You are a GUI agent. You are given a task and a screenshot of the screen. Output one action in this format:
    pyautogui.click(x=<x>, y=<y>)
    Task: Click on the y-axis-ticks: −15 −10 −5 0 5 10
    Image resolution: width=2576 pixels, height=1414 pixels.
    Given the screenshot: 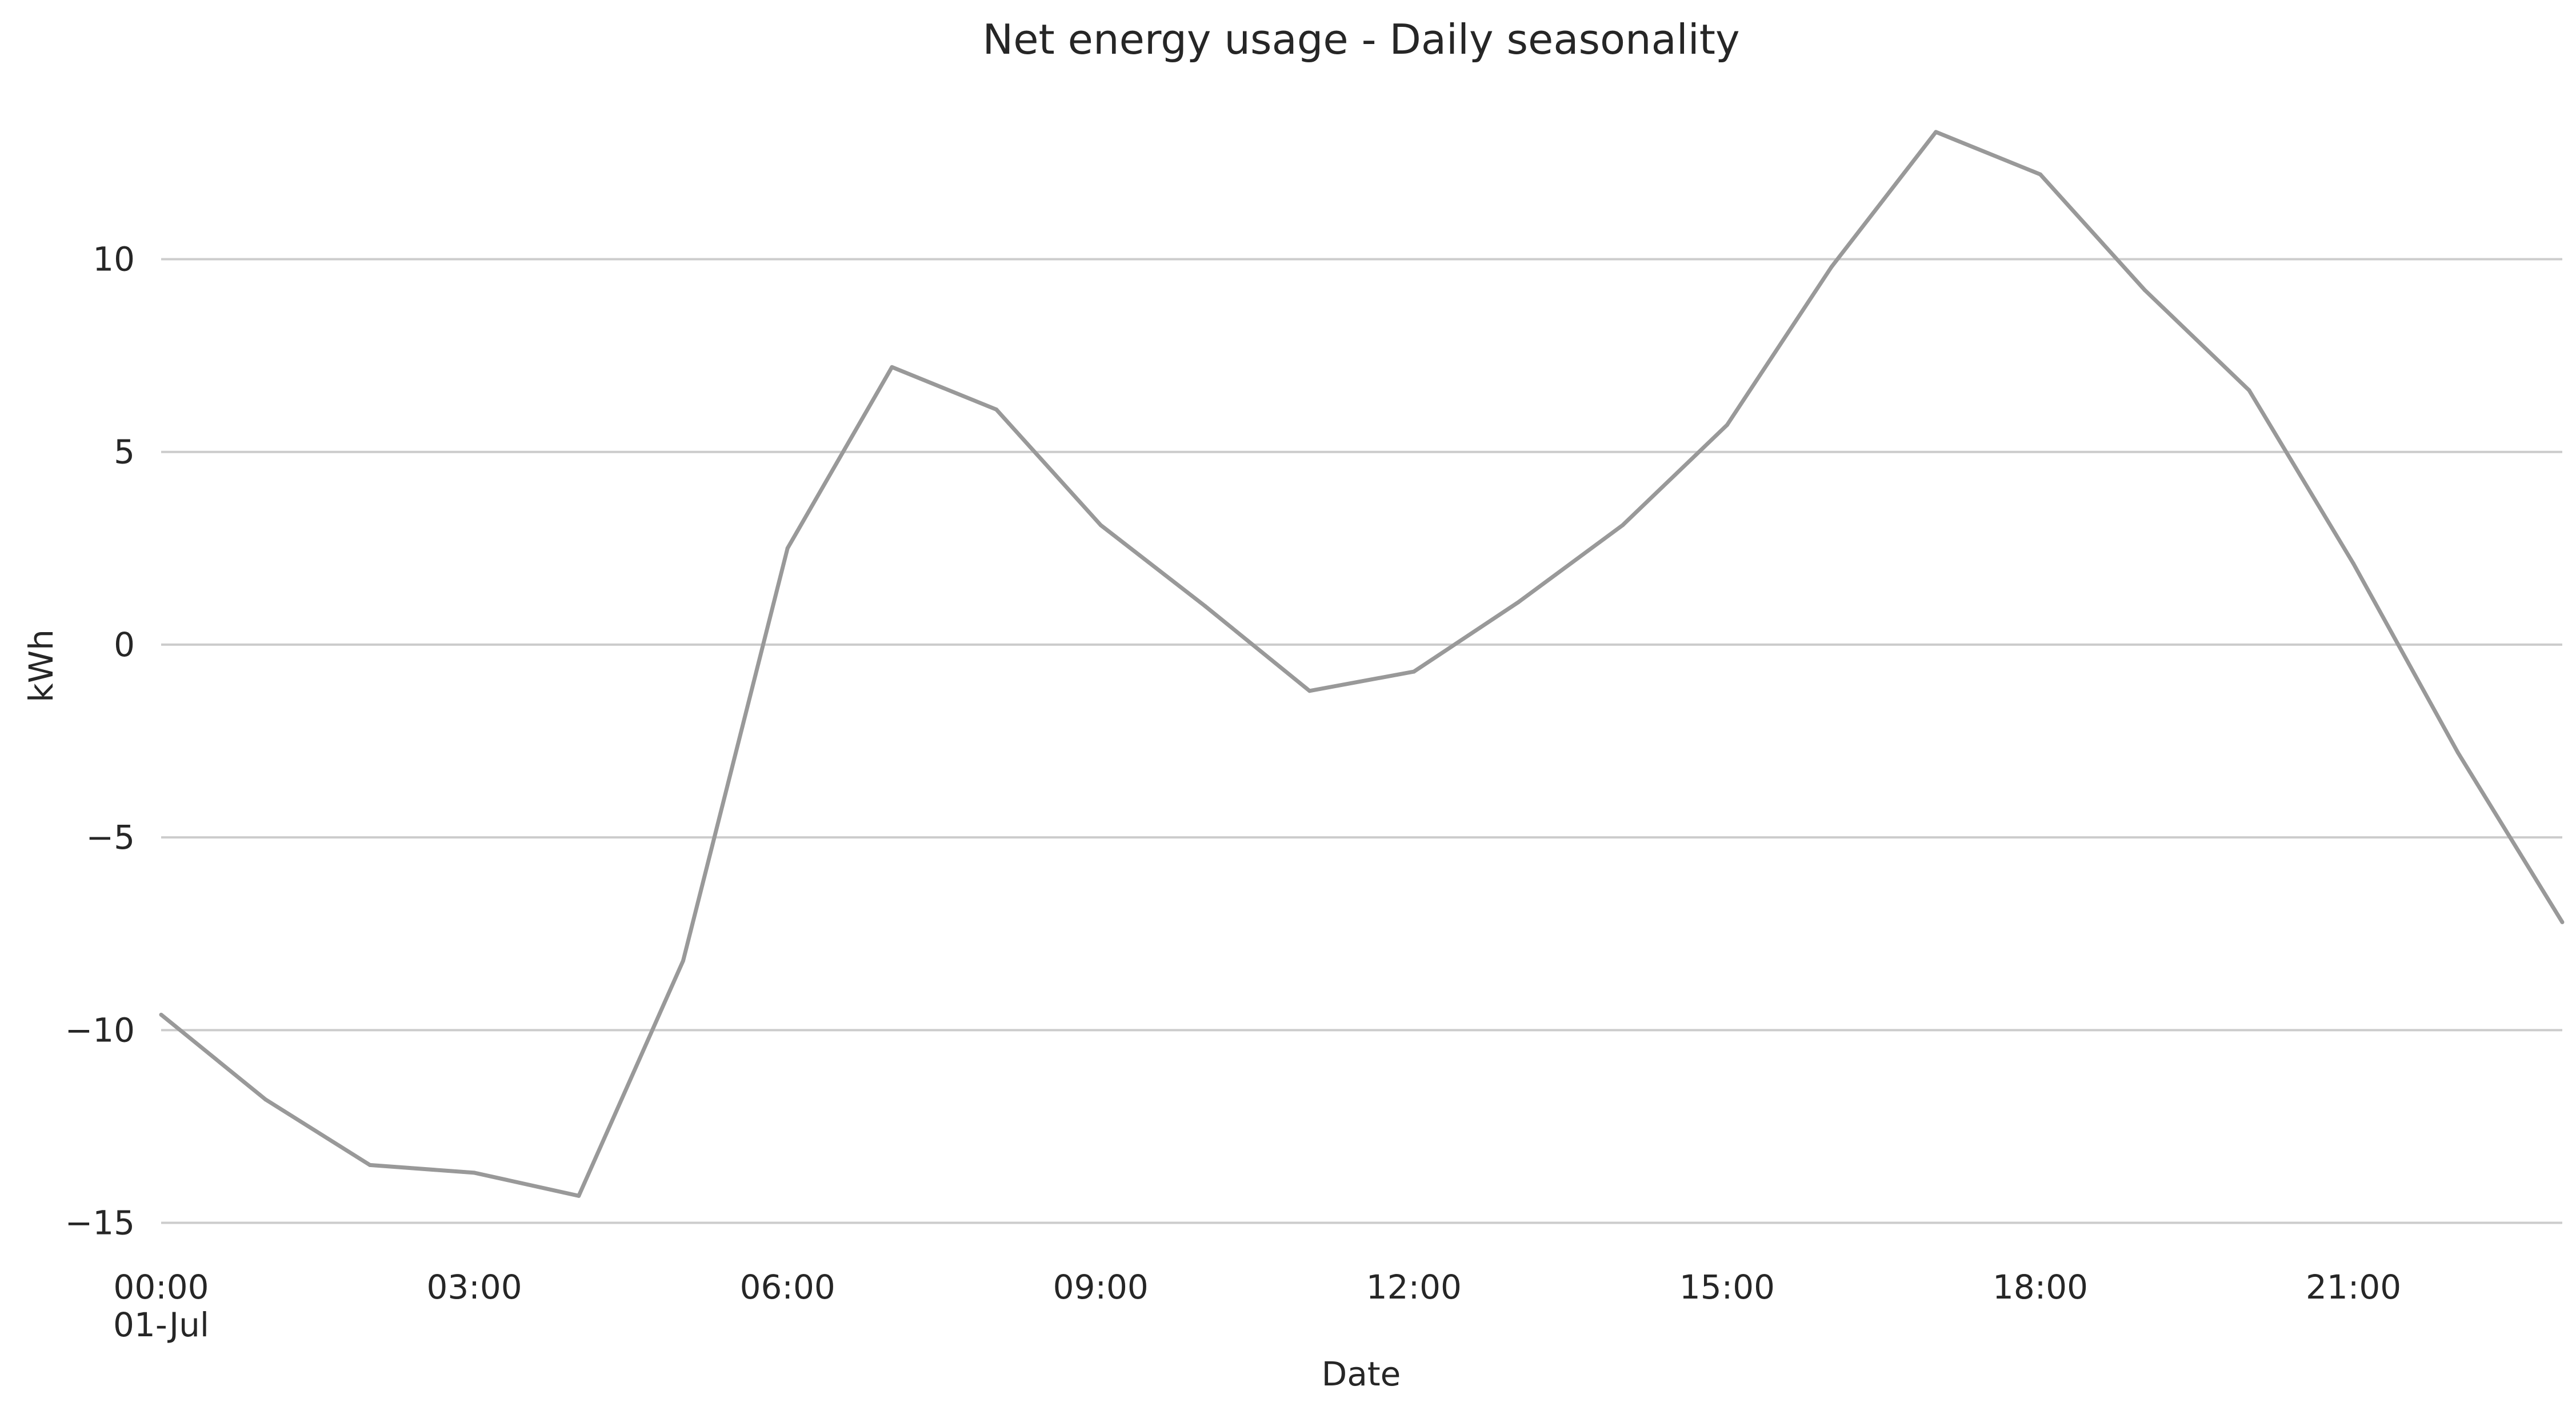 What is the action you would take?
    pyautogui.click(x=100, y=740)
    